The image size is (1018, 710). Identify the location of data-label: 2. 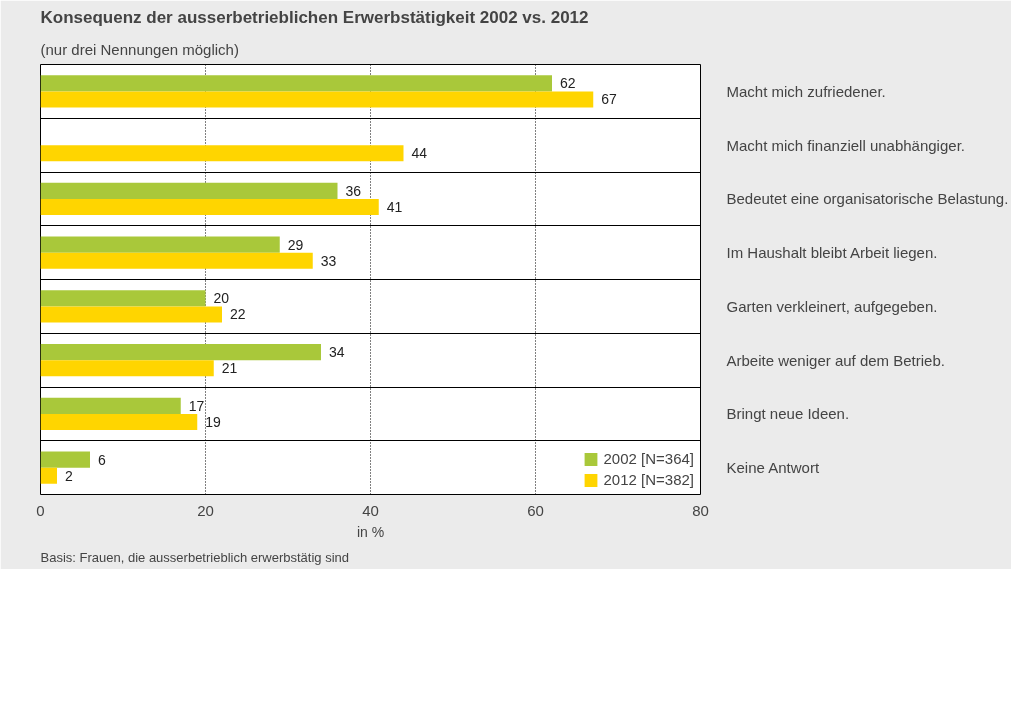
(69, 475).